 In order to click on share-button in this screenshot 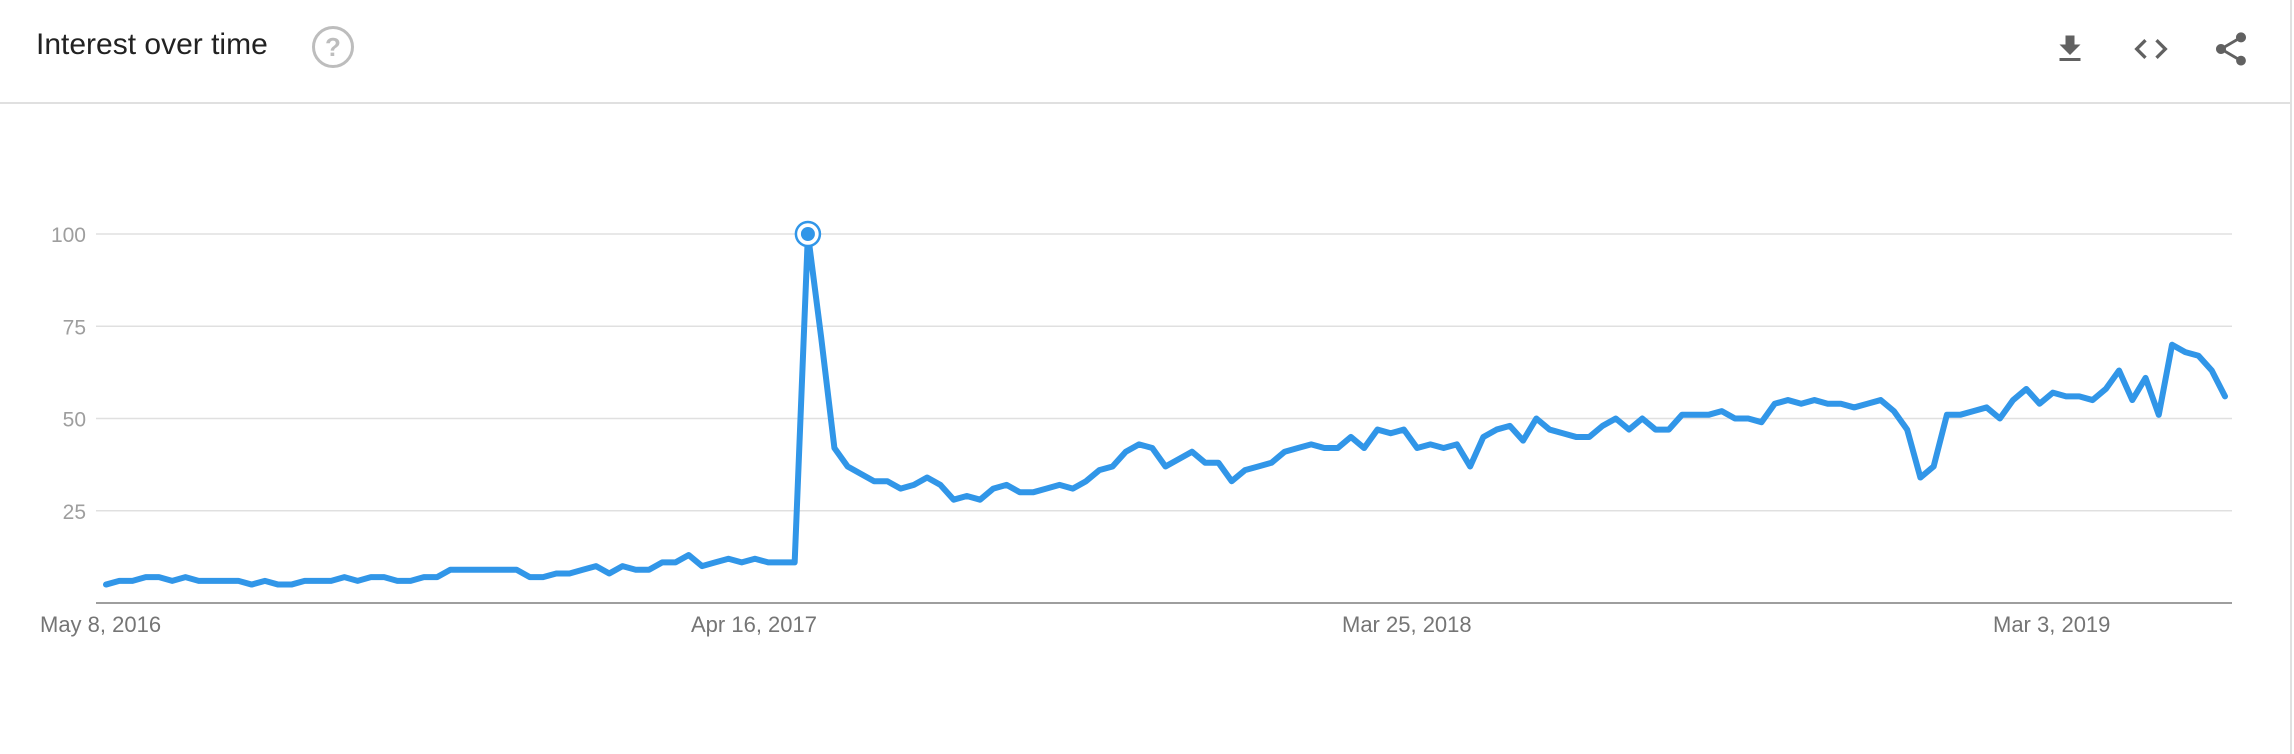, I will do `click(2231, 49)`.